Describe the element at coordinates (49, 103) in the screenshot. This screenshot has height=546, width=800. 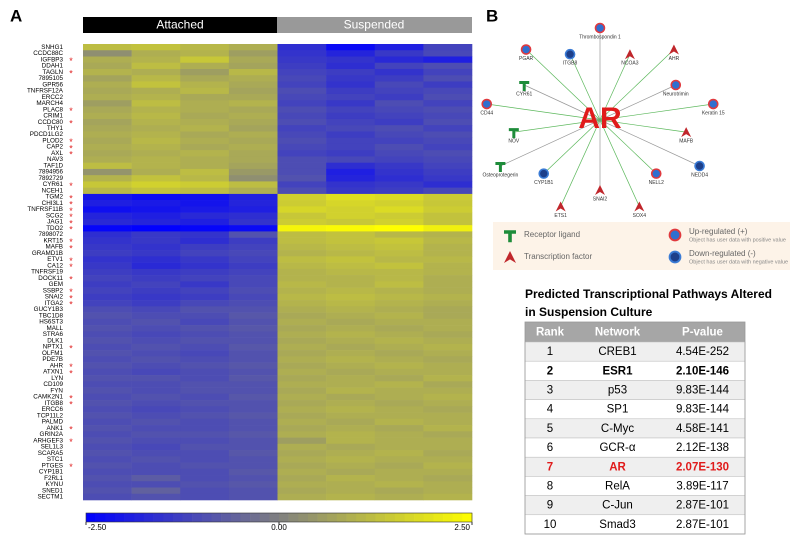
I see `gene-label: MARCH4` at that location.